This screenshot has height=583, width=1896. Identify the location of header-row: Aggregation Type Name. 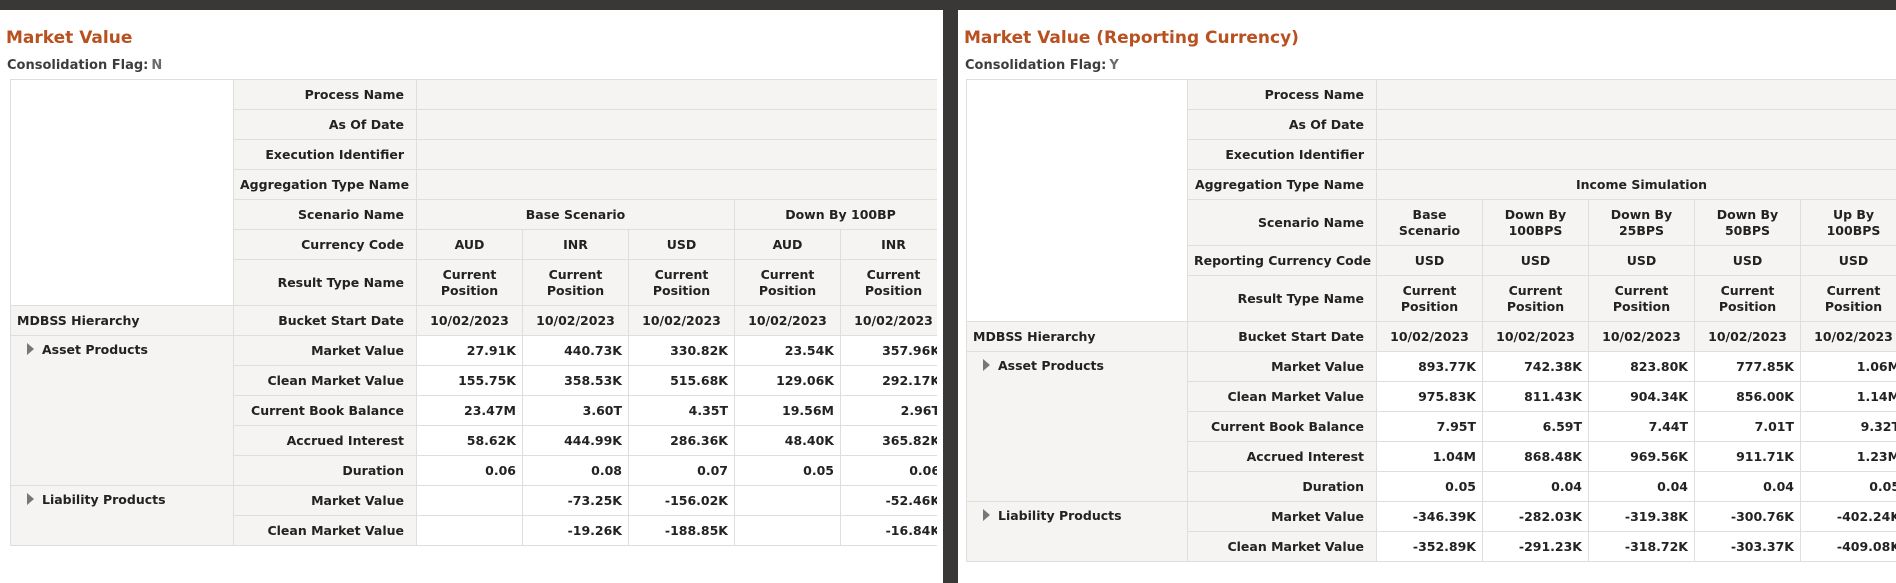
(474, 184).